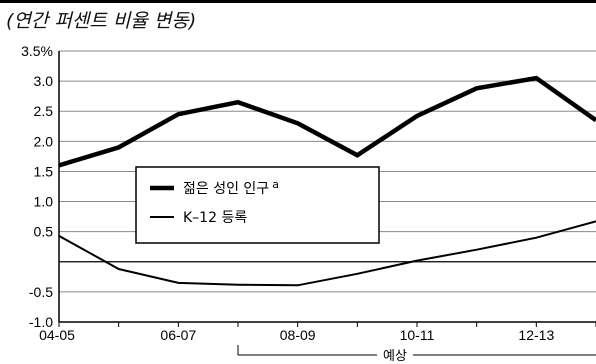 The width and height of the screenshot is (596, 364). I want to click on y-tick-label: -1.0, so click(41, 322).